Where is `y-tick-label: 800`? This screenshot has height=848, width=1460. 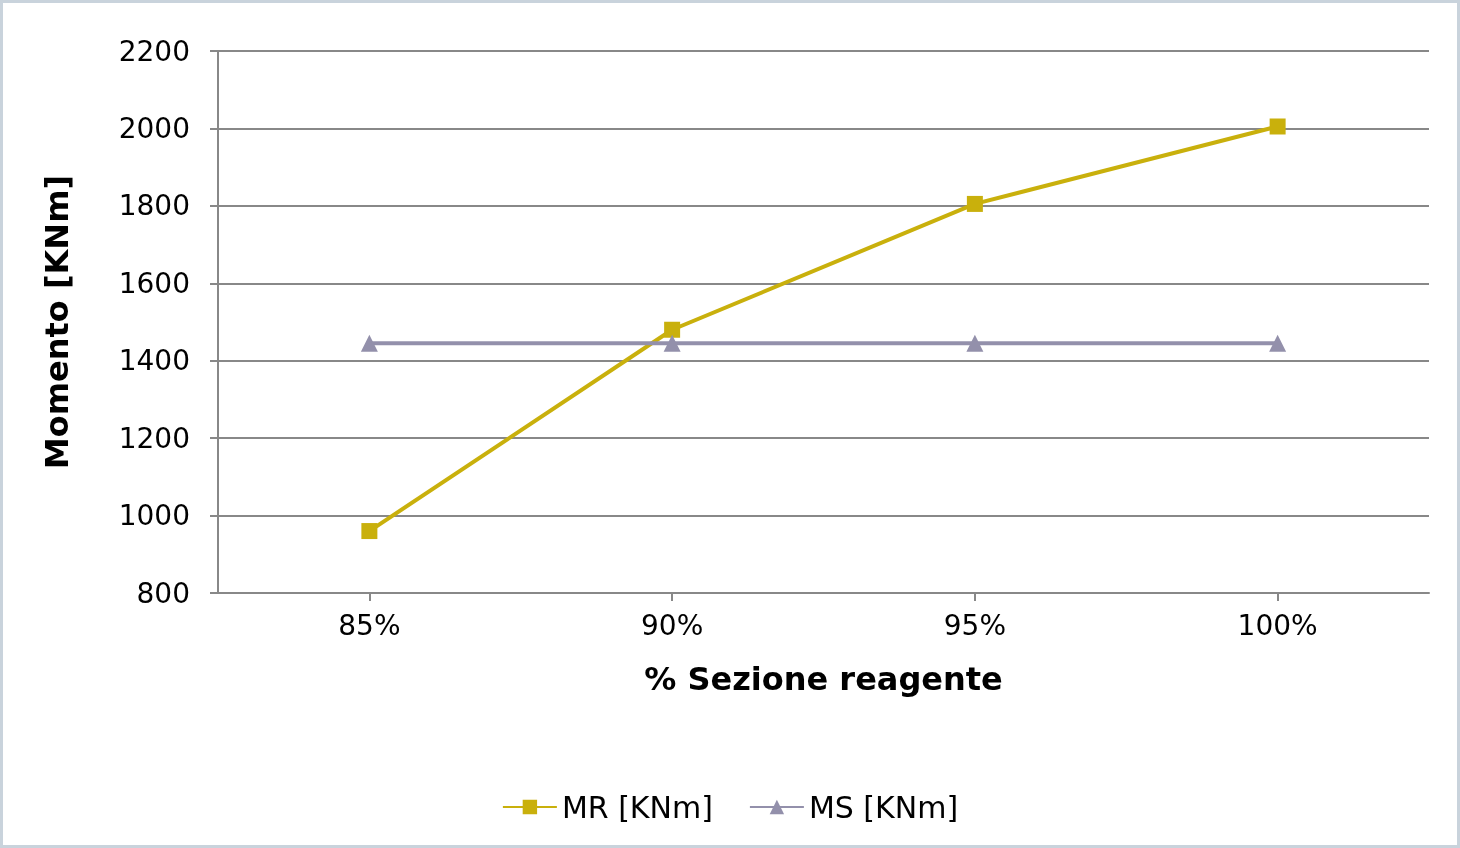
y-tick-label: 800 is located at coordinates (163, 593).